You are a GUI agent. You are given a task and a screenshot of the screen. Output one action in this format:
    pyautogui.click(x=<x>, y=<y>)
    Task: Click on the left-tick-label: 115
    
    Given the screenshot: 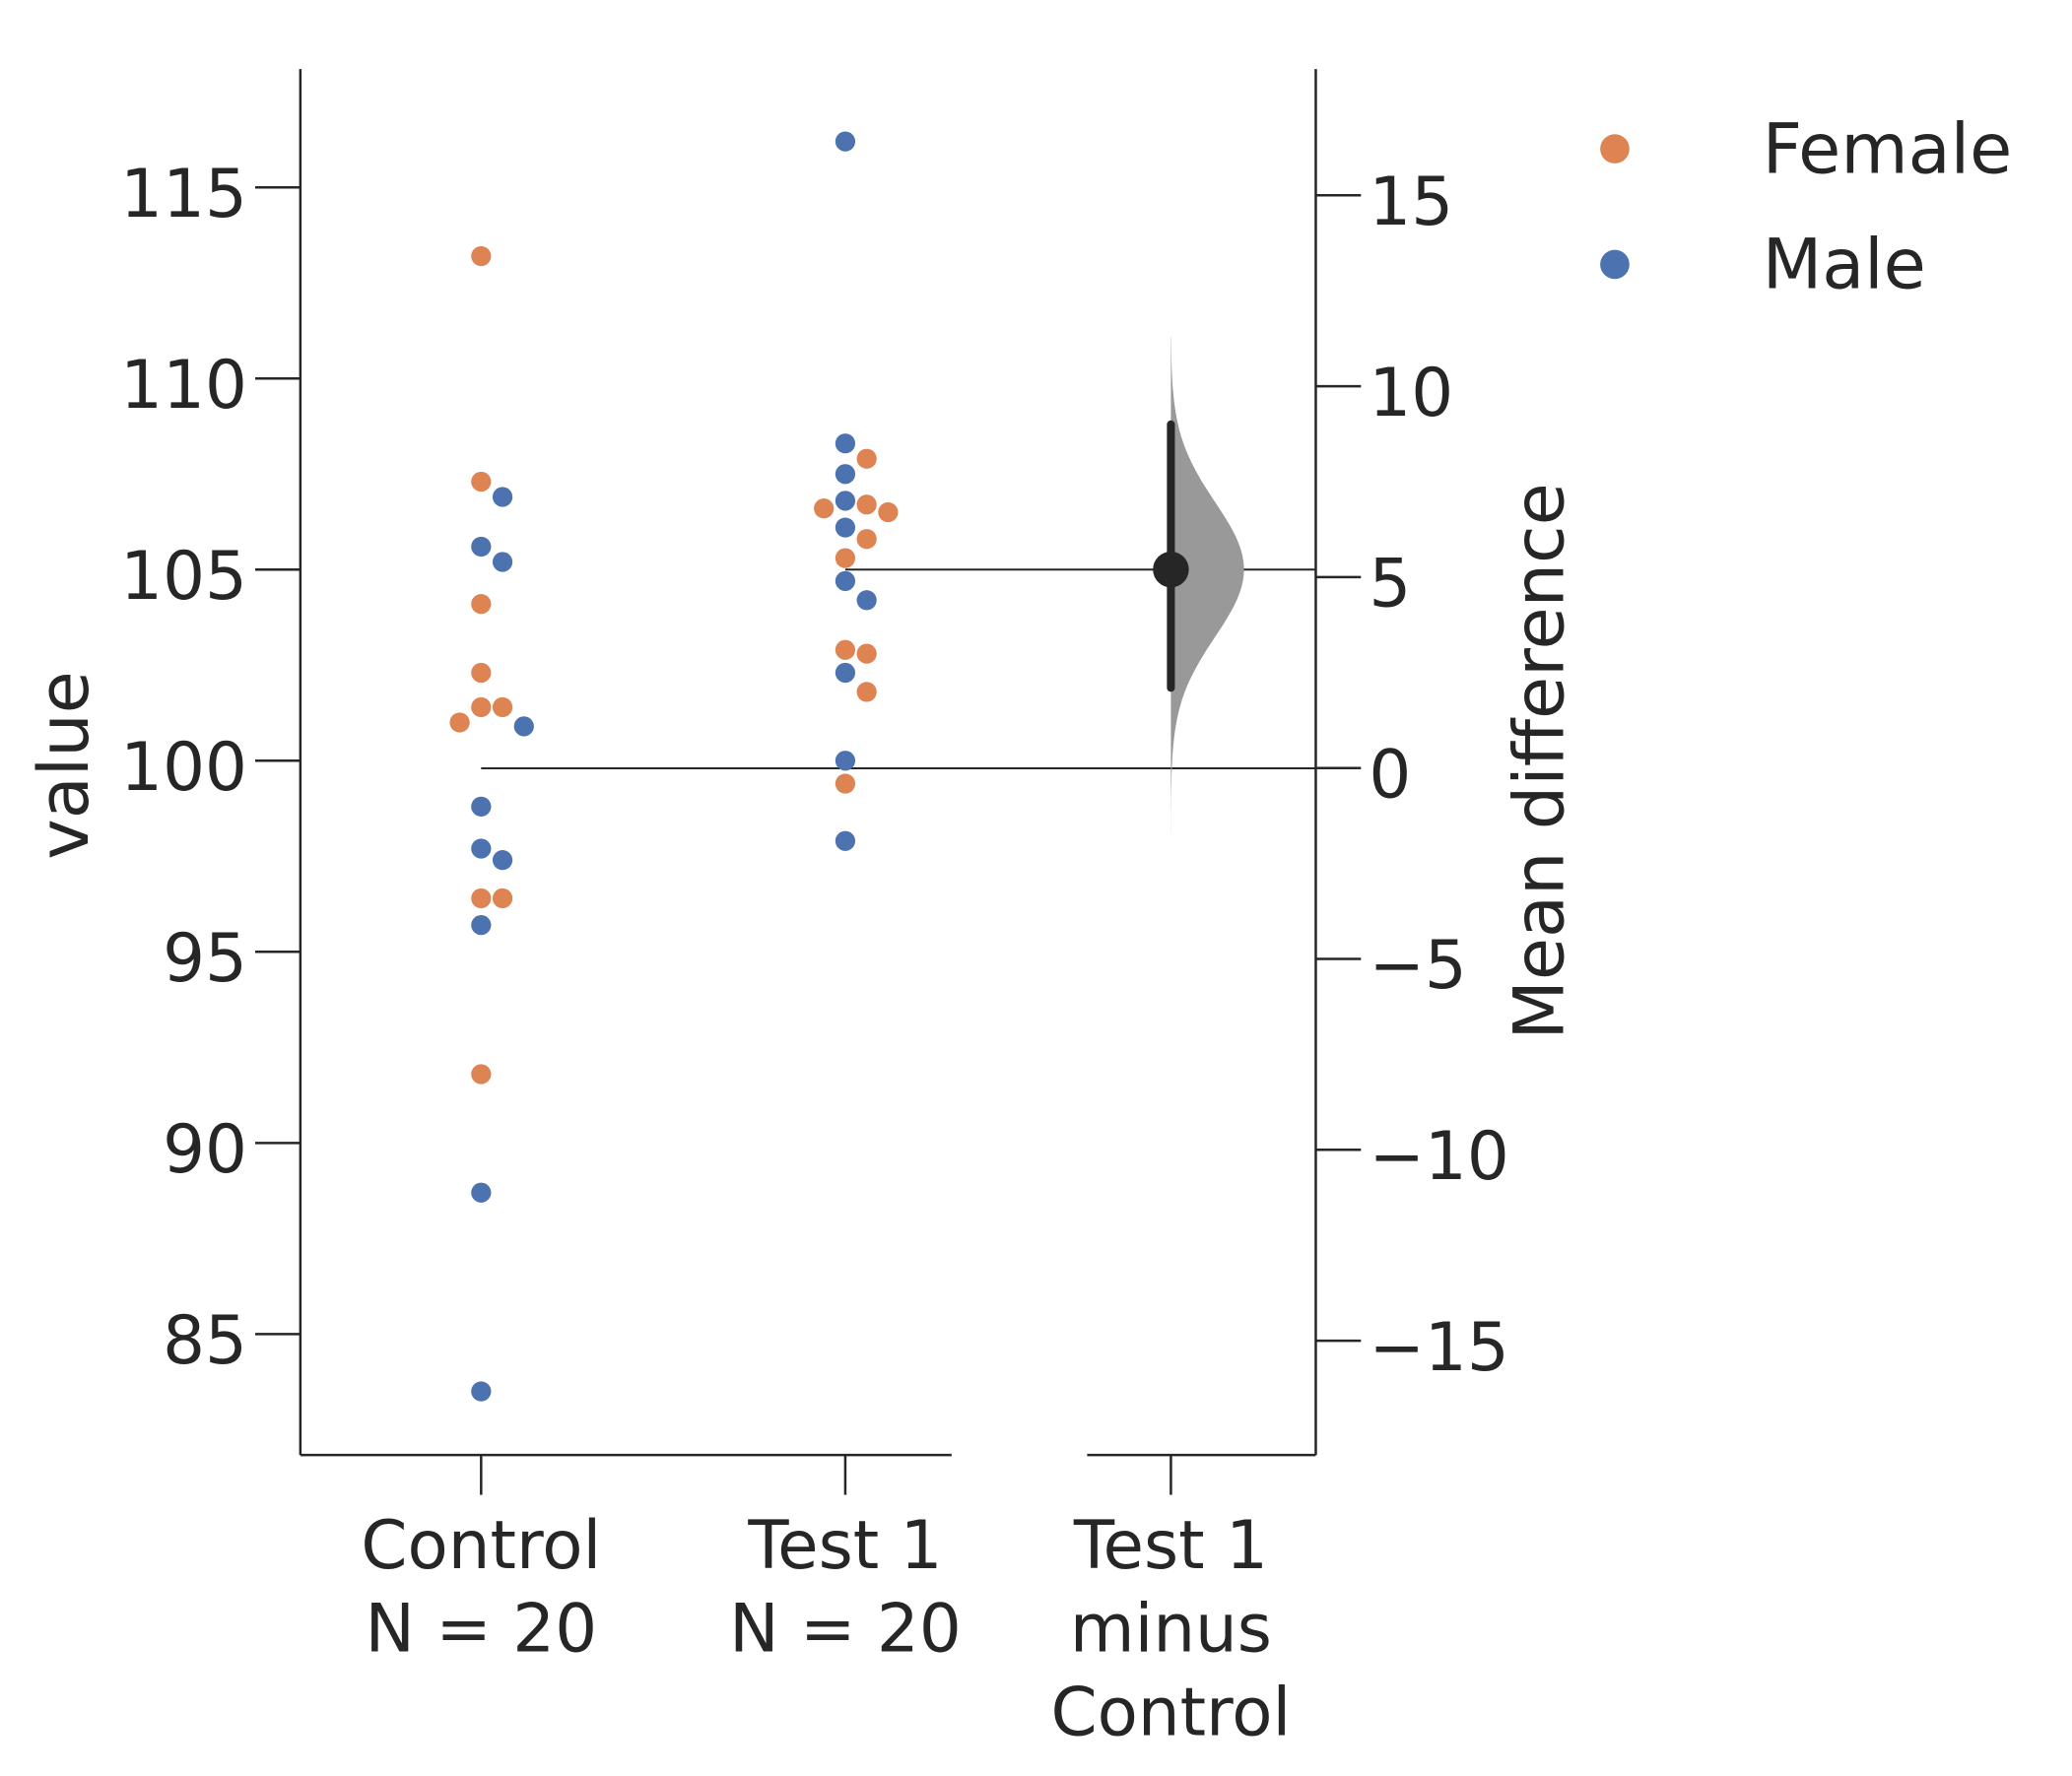 What is the action you would take?
    pyautogui.click(x=184, y=193)
    